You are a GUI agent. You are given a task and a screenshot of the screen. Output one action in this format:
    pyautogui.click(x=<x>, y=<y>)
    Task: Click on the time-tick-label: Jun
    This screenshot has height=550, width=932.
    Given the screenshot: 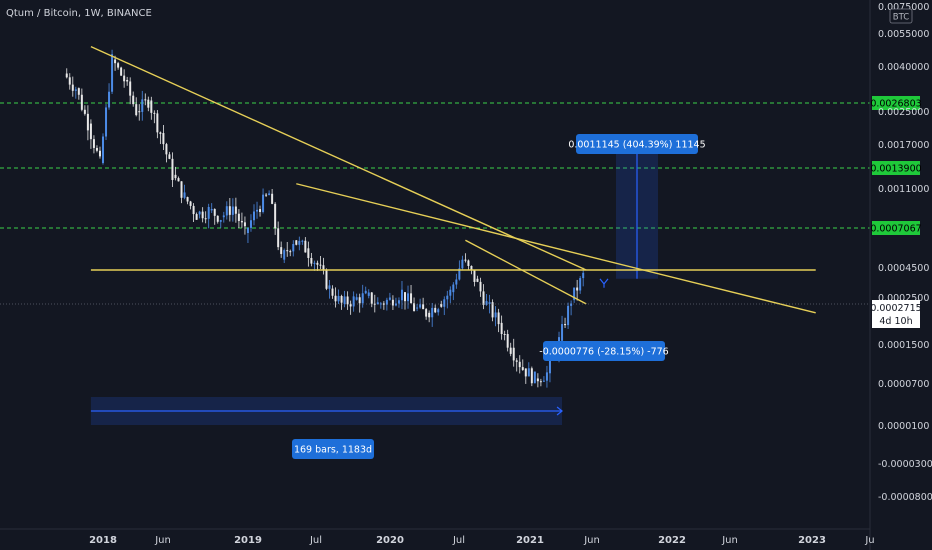 What is the action you would take?
    pyautogui.click(x=162, y=540)
    